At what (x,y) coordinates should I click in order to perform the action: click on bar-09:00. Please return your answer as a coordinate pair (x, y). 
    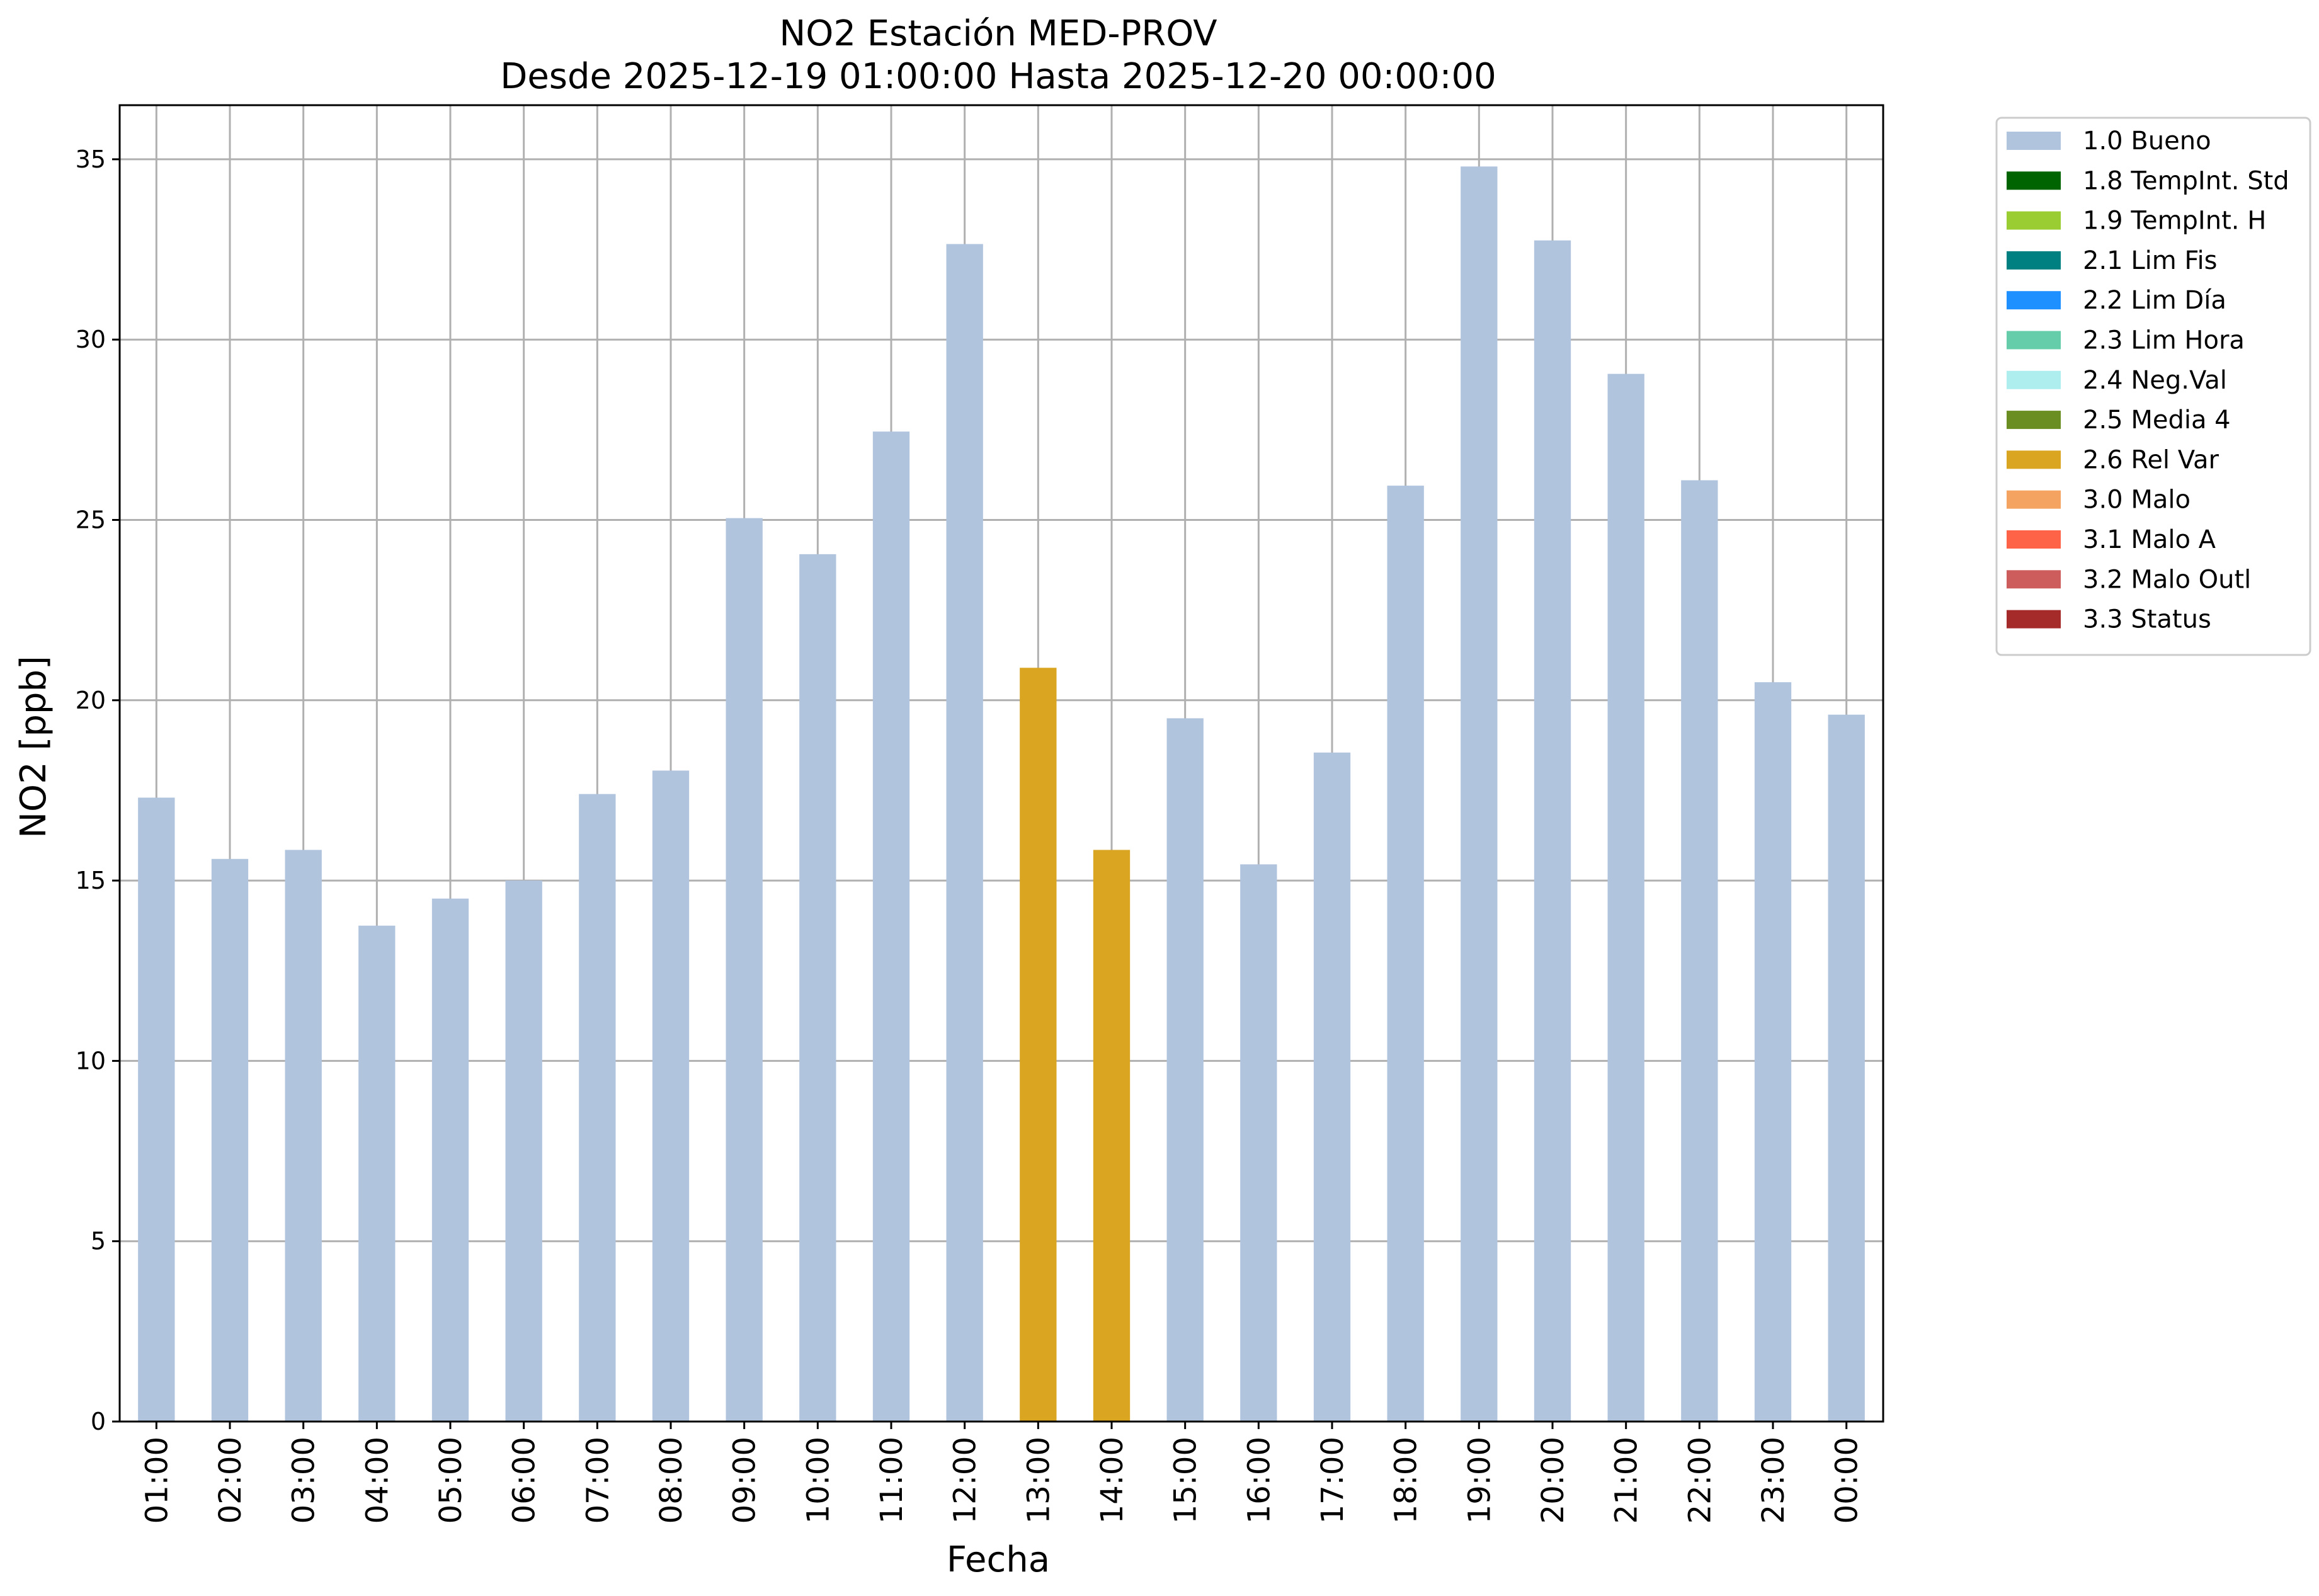
    Looking at the image, I should click on (744, 970).